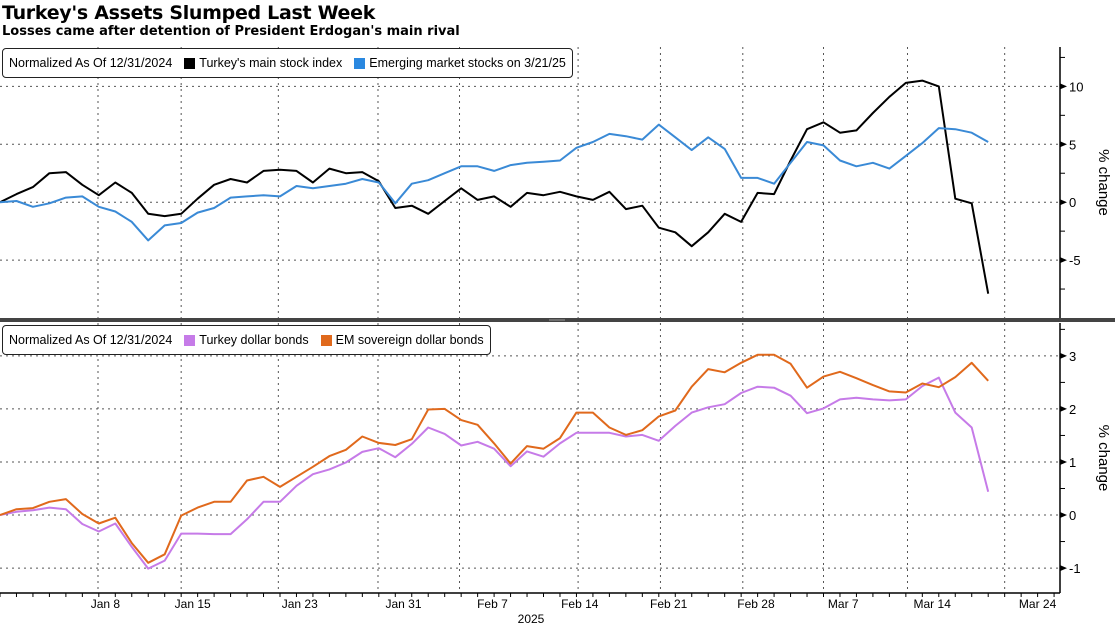 The height and width of the screenshot is (624, 1115). I want to click on x-tick-label: Mar 7, so click(843, 604).